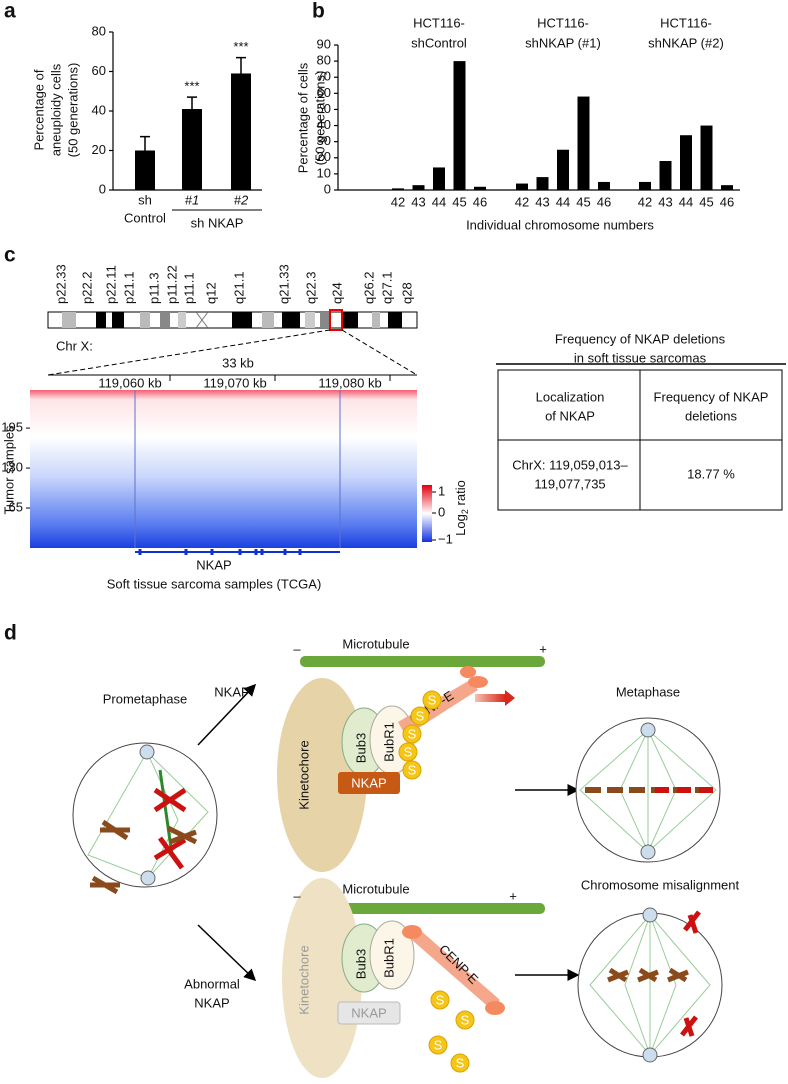 The image size is (788, 1084). What do you see at coordinates (318, 11) in the screenshot?
I see `panel-label: b` at bounding box center [318, 11].